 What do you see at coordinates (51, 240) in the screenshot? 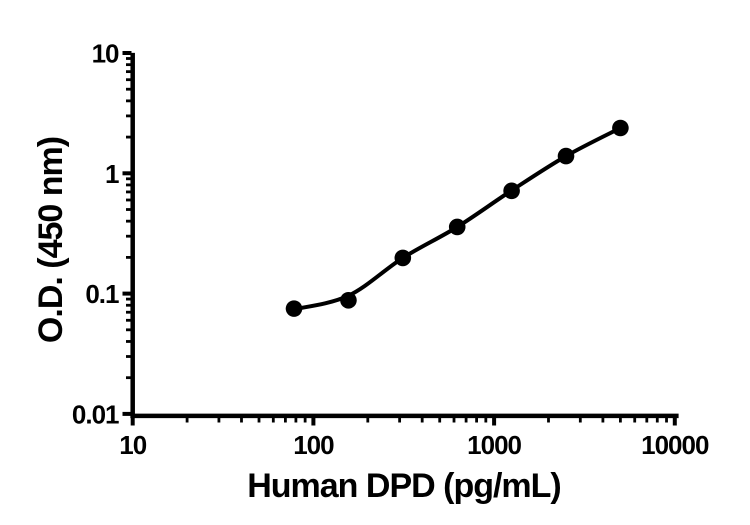
I see `y-axis-title: O.D. (450 nm)` at bounding box center [51, 240].